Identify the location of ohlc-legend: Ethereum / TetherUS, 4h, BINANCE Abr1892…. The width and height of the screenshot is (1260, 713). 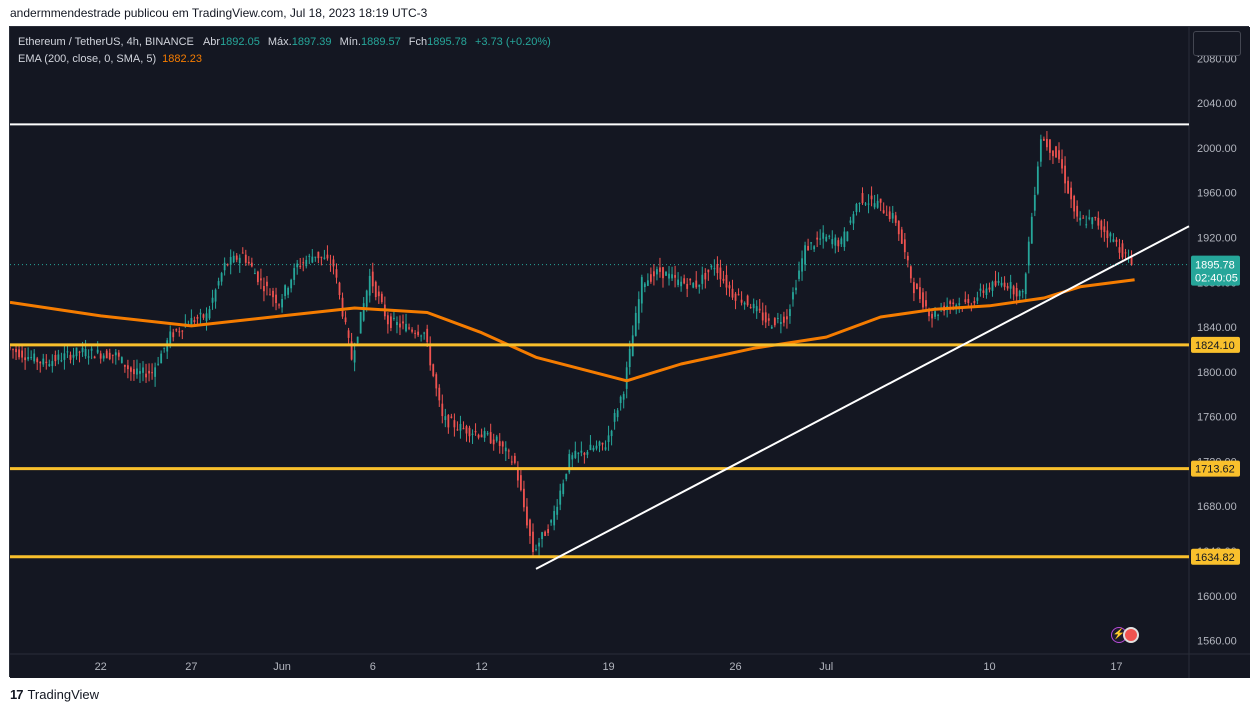
(287, 42).